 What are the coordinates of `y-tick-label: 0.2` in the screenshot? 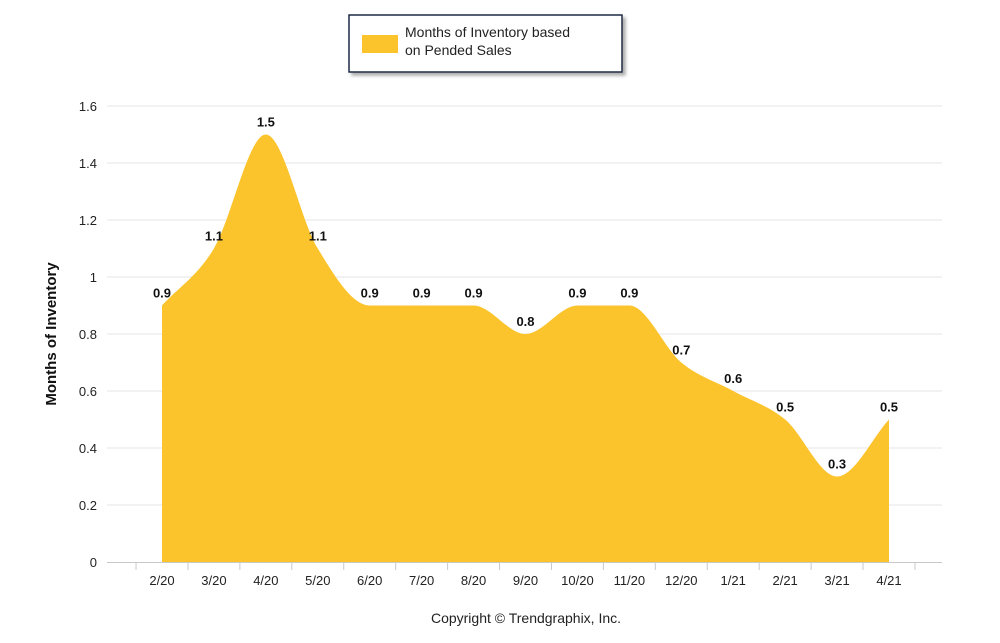 It's located at (88, 505).